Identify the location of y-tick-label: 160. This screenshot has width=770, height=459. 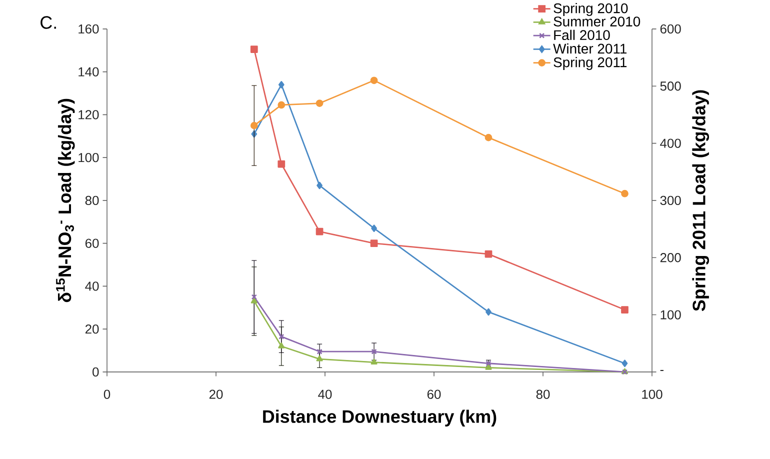
(88, 29).